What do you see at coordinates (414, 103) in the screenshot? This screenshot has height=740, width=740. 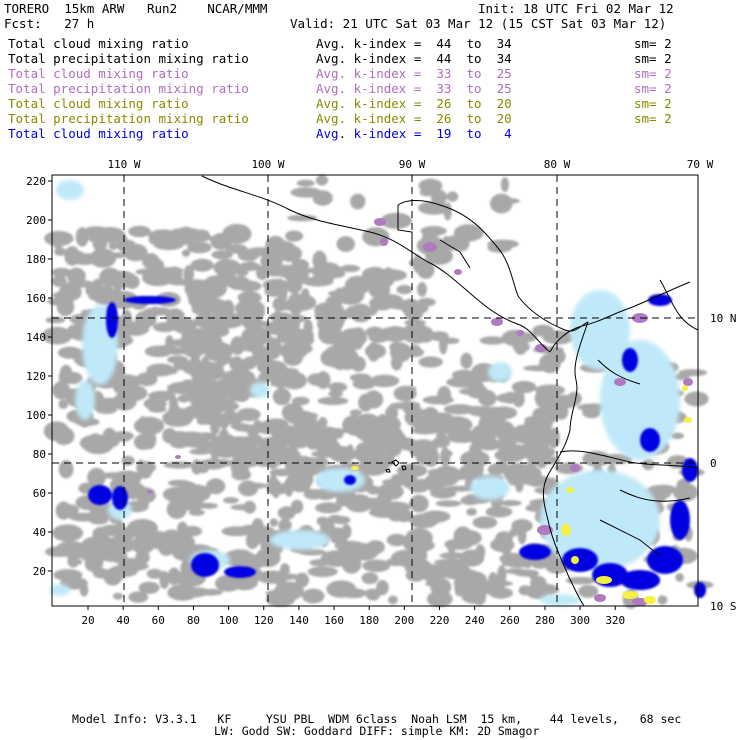 I see `legend-stat-5: Avg. k-index = 26 to 20` at bounding box center [414, 103].